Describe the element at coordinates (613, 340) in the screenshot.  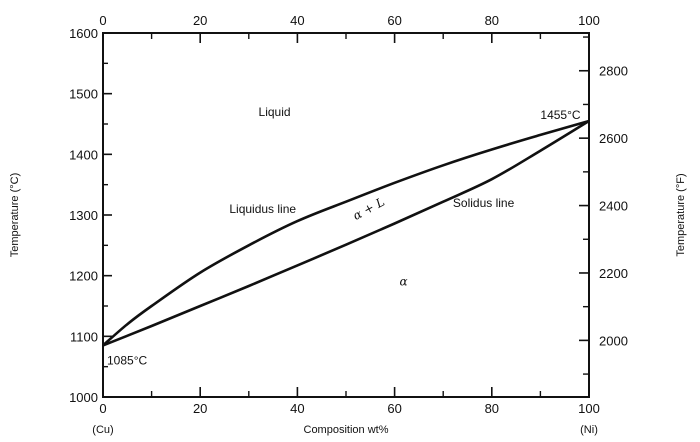
I see `y-tick-label-right-2000: 2000` at that location.